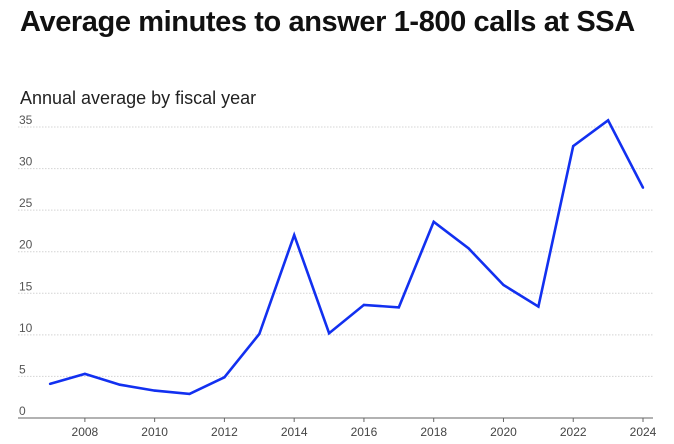 This screenshot has height=444, width=674. What do you see at coordinates (26, 328) in the screenshot?
I see `y-tick-label: 10` at bounding box center [26, 328].